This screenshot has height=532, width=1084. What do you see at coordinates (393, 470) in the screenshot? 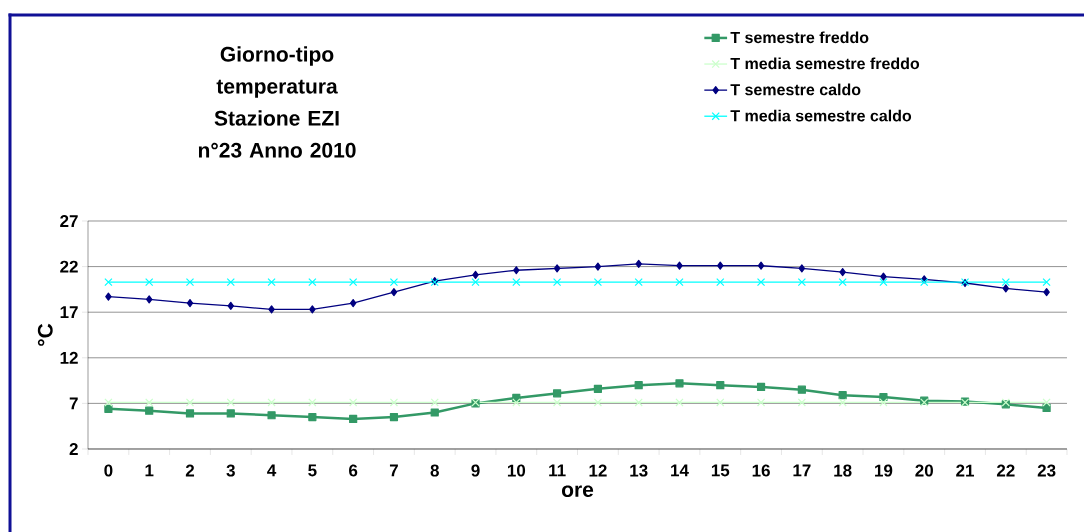
I see `x-tick-label: 7` at bounding box center [393, 470].